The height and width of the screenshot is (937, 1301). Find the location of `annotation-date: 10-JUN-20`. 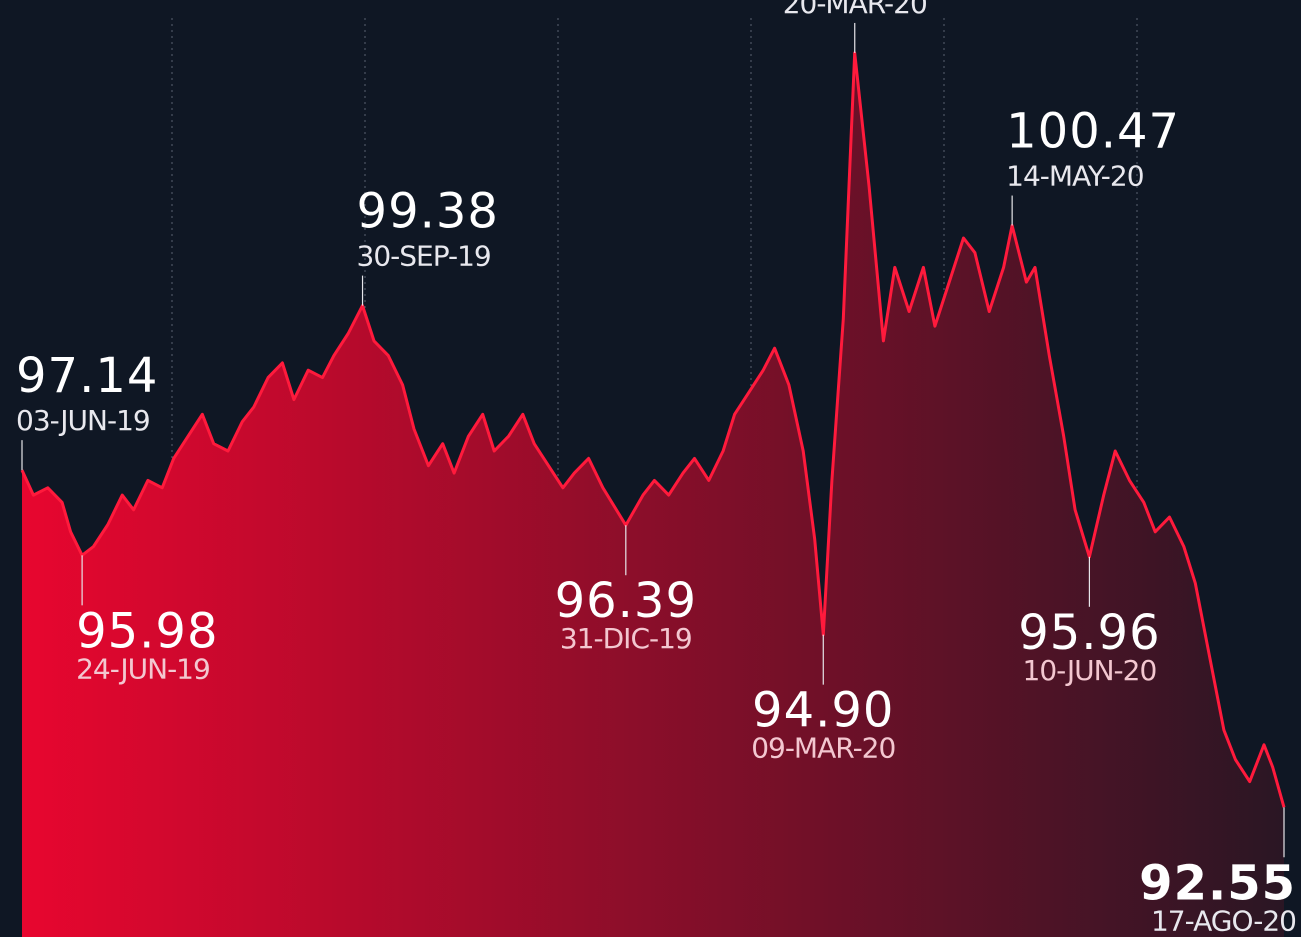

annotation-date: 10-JUN-20 is located at coordinates (1090, 670).